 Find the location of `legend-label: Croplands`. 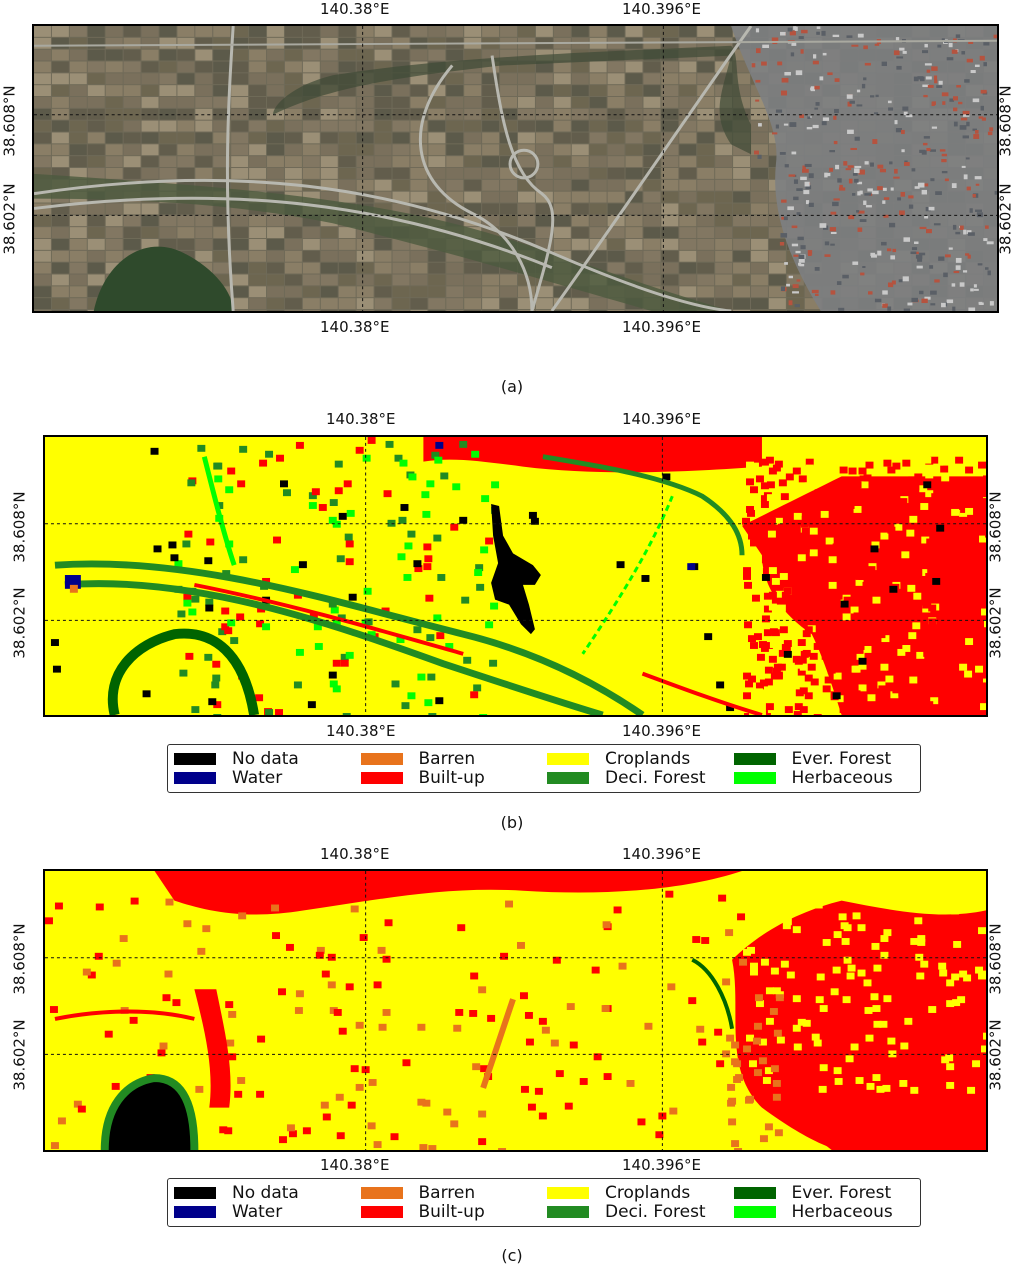

legend-label: Croplands is located at coordinates (648, 758).